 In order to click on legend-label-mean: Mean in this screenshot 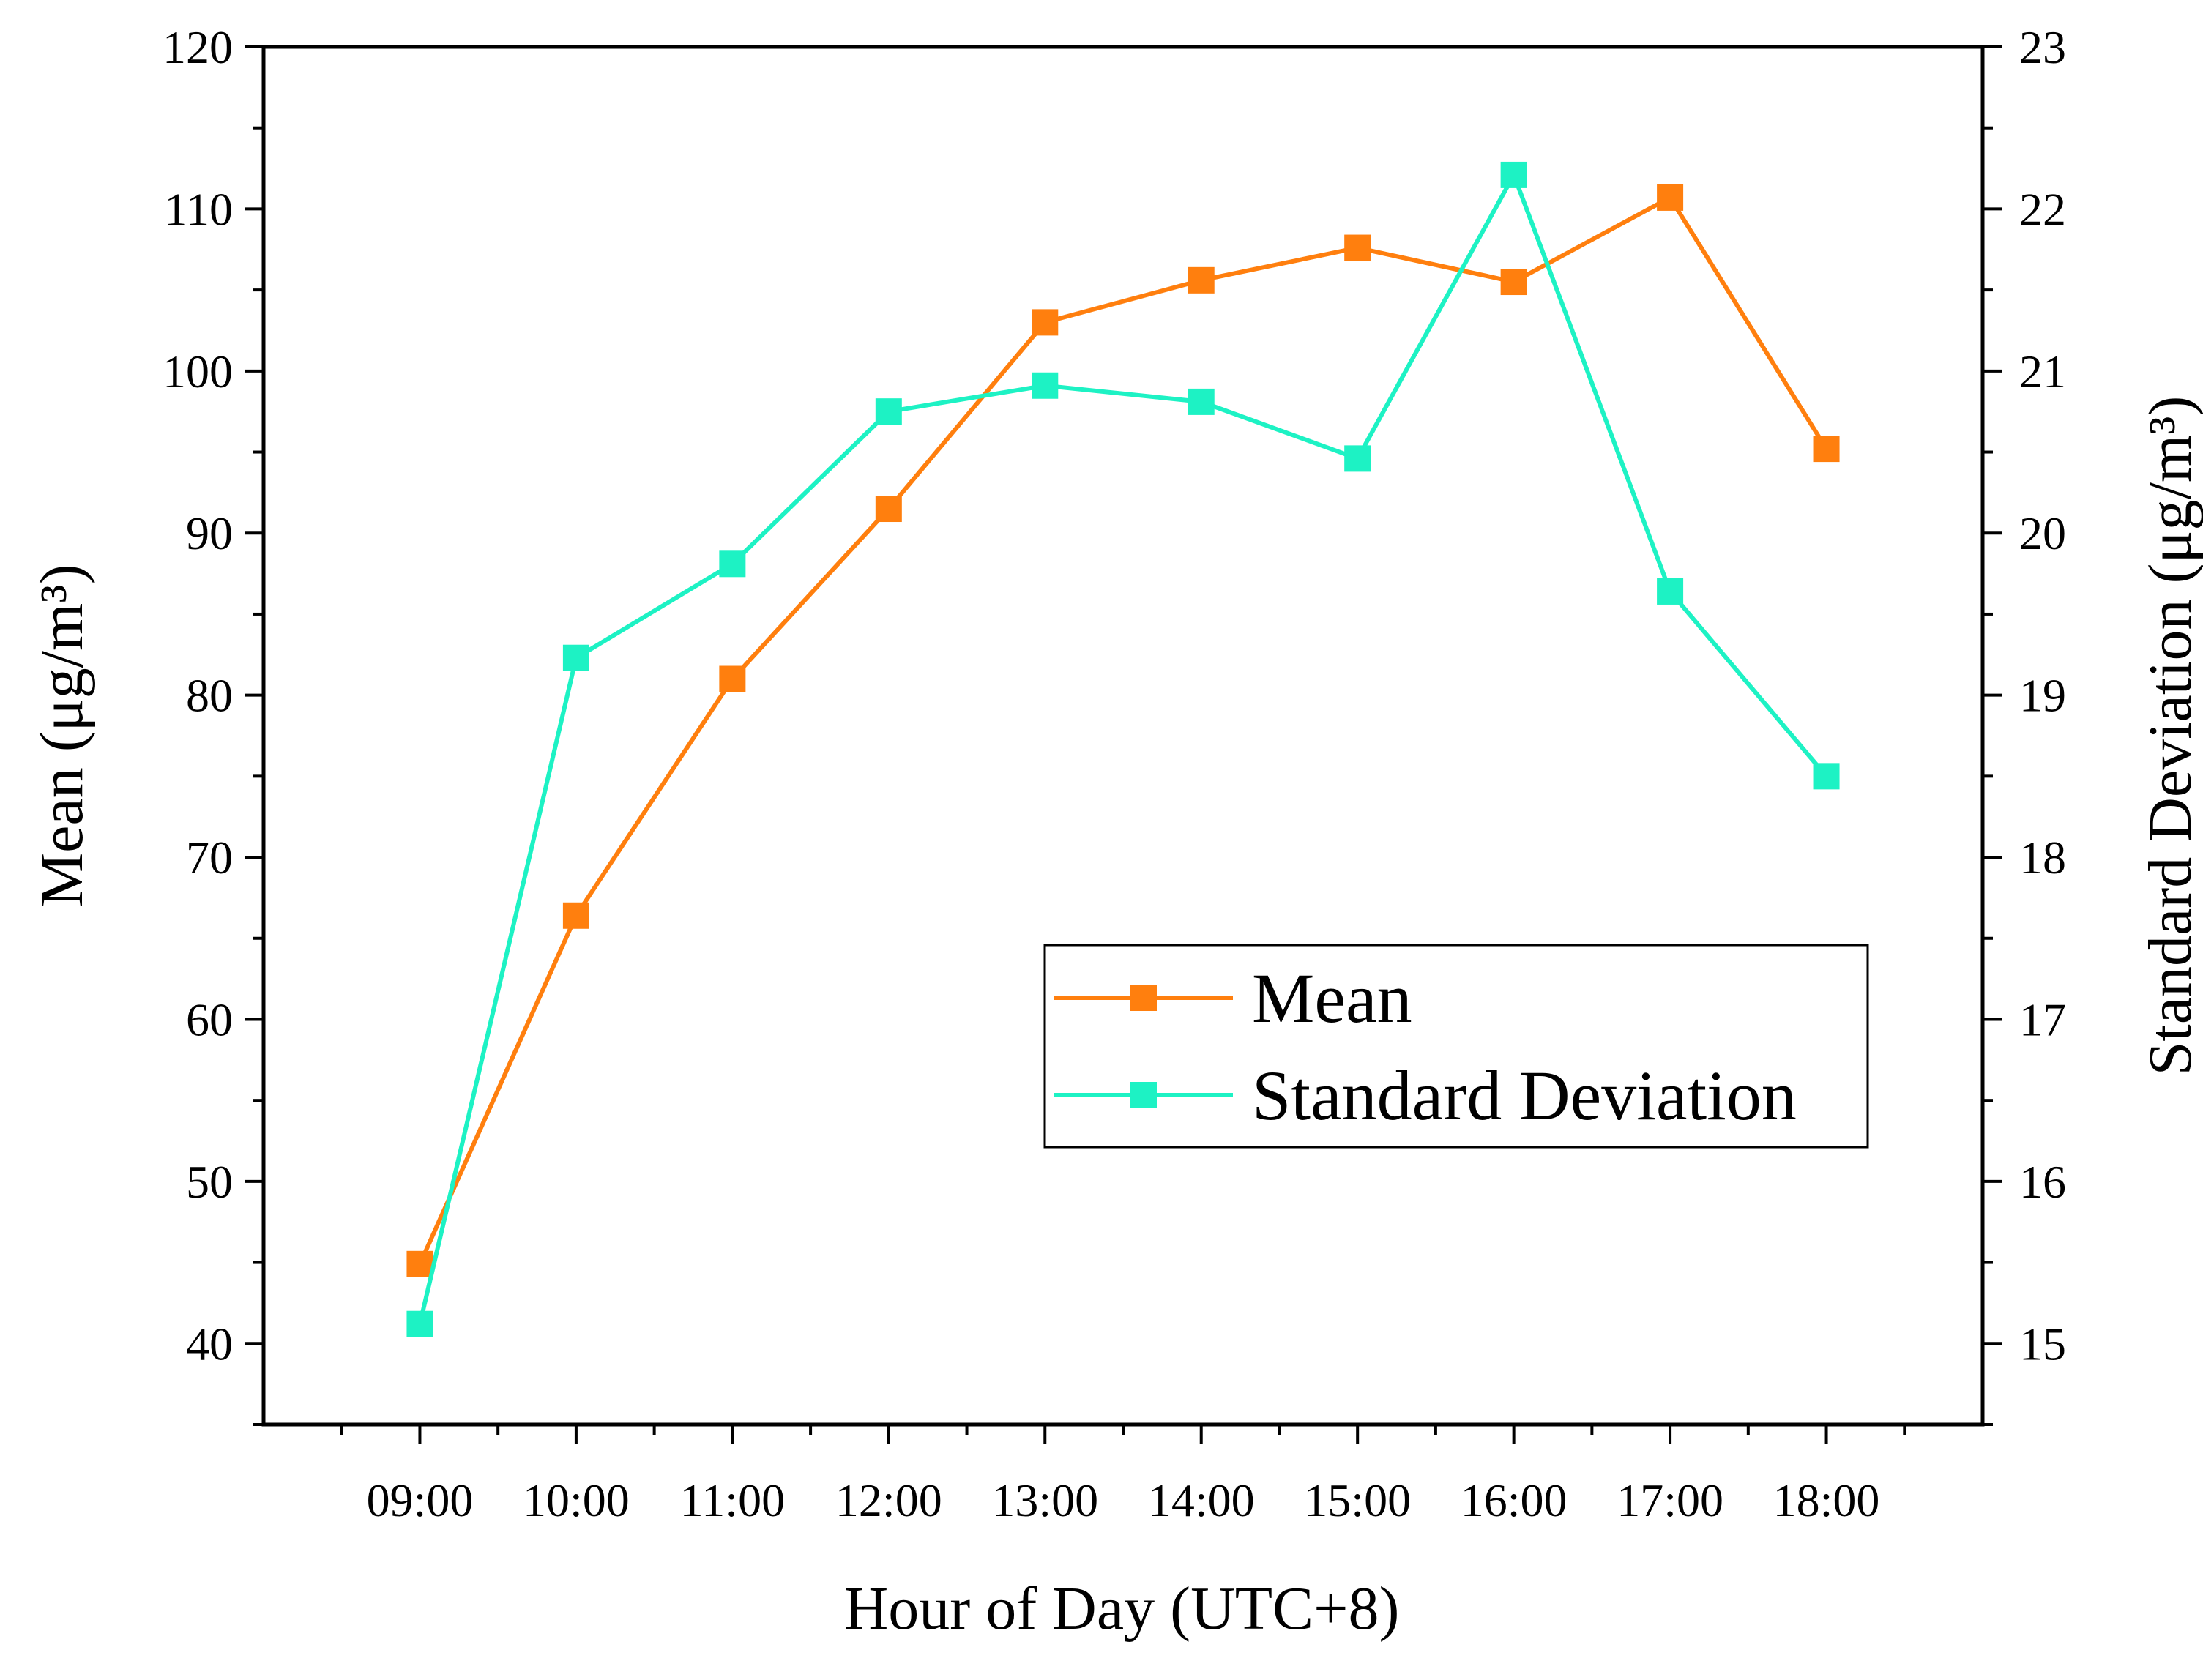, I will do `click(1332, 998)`.